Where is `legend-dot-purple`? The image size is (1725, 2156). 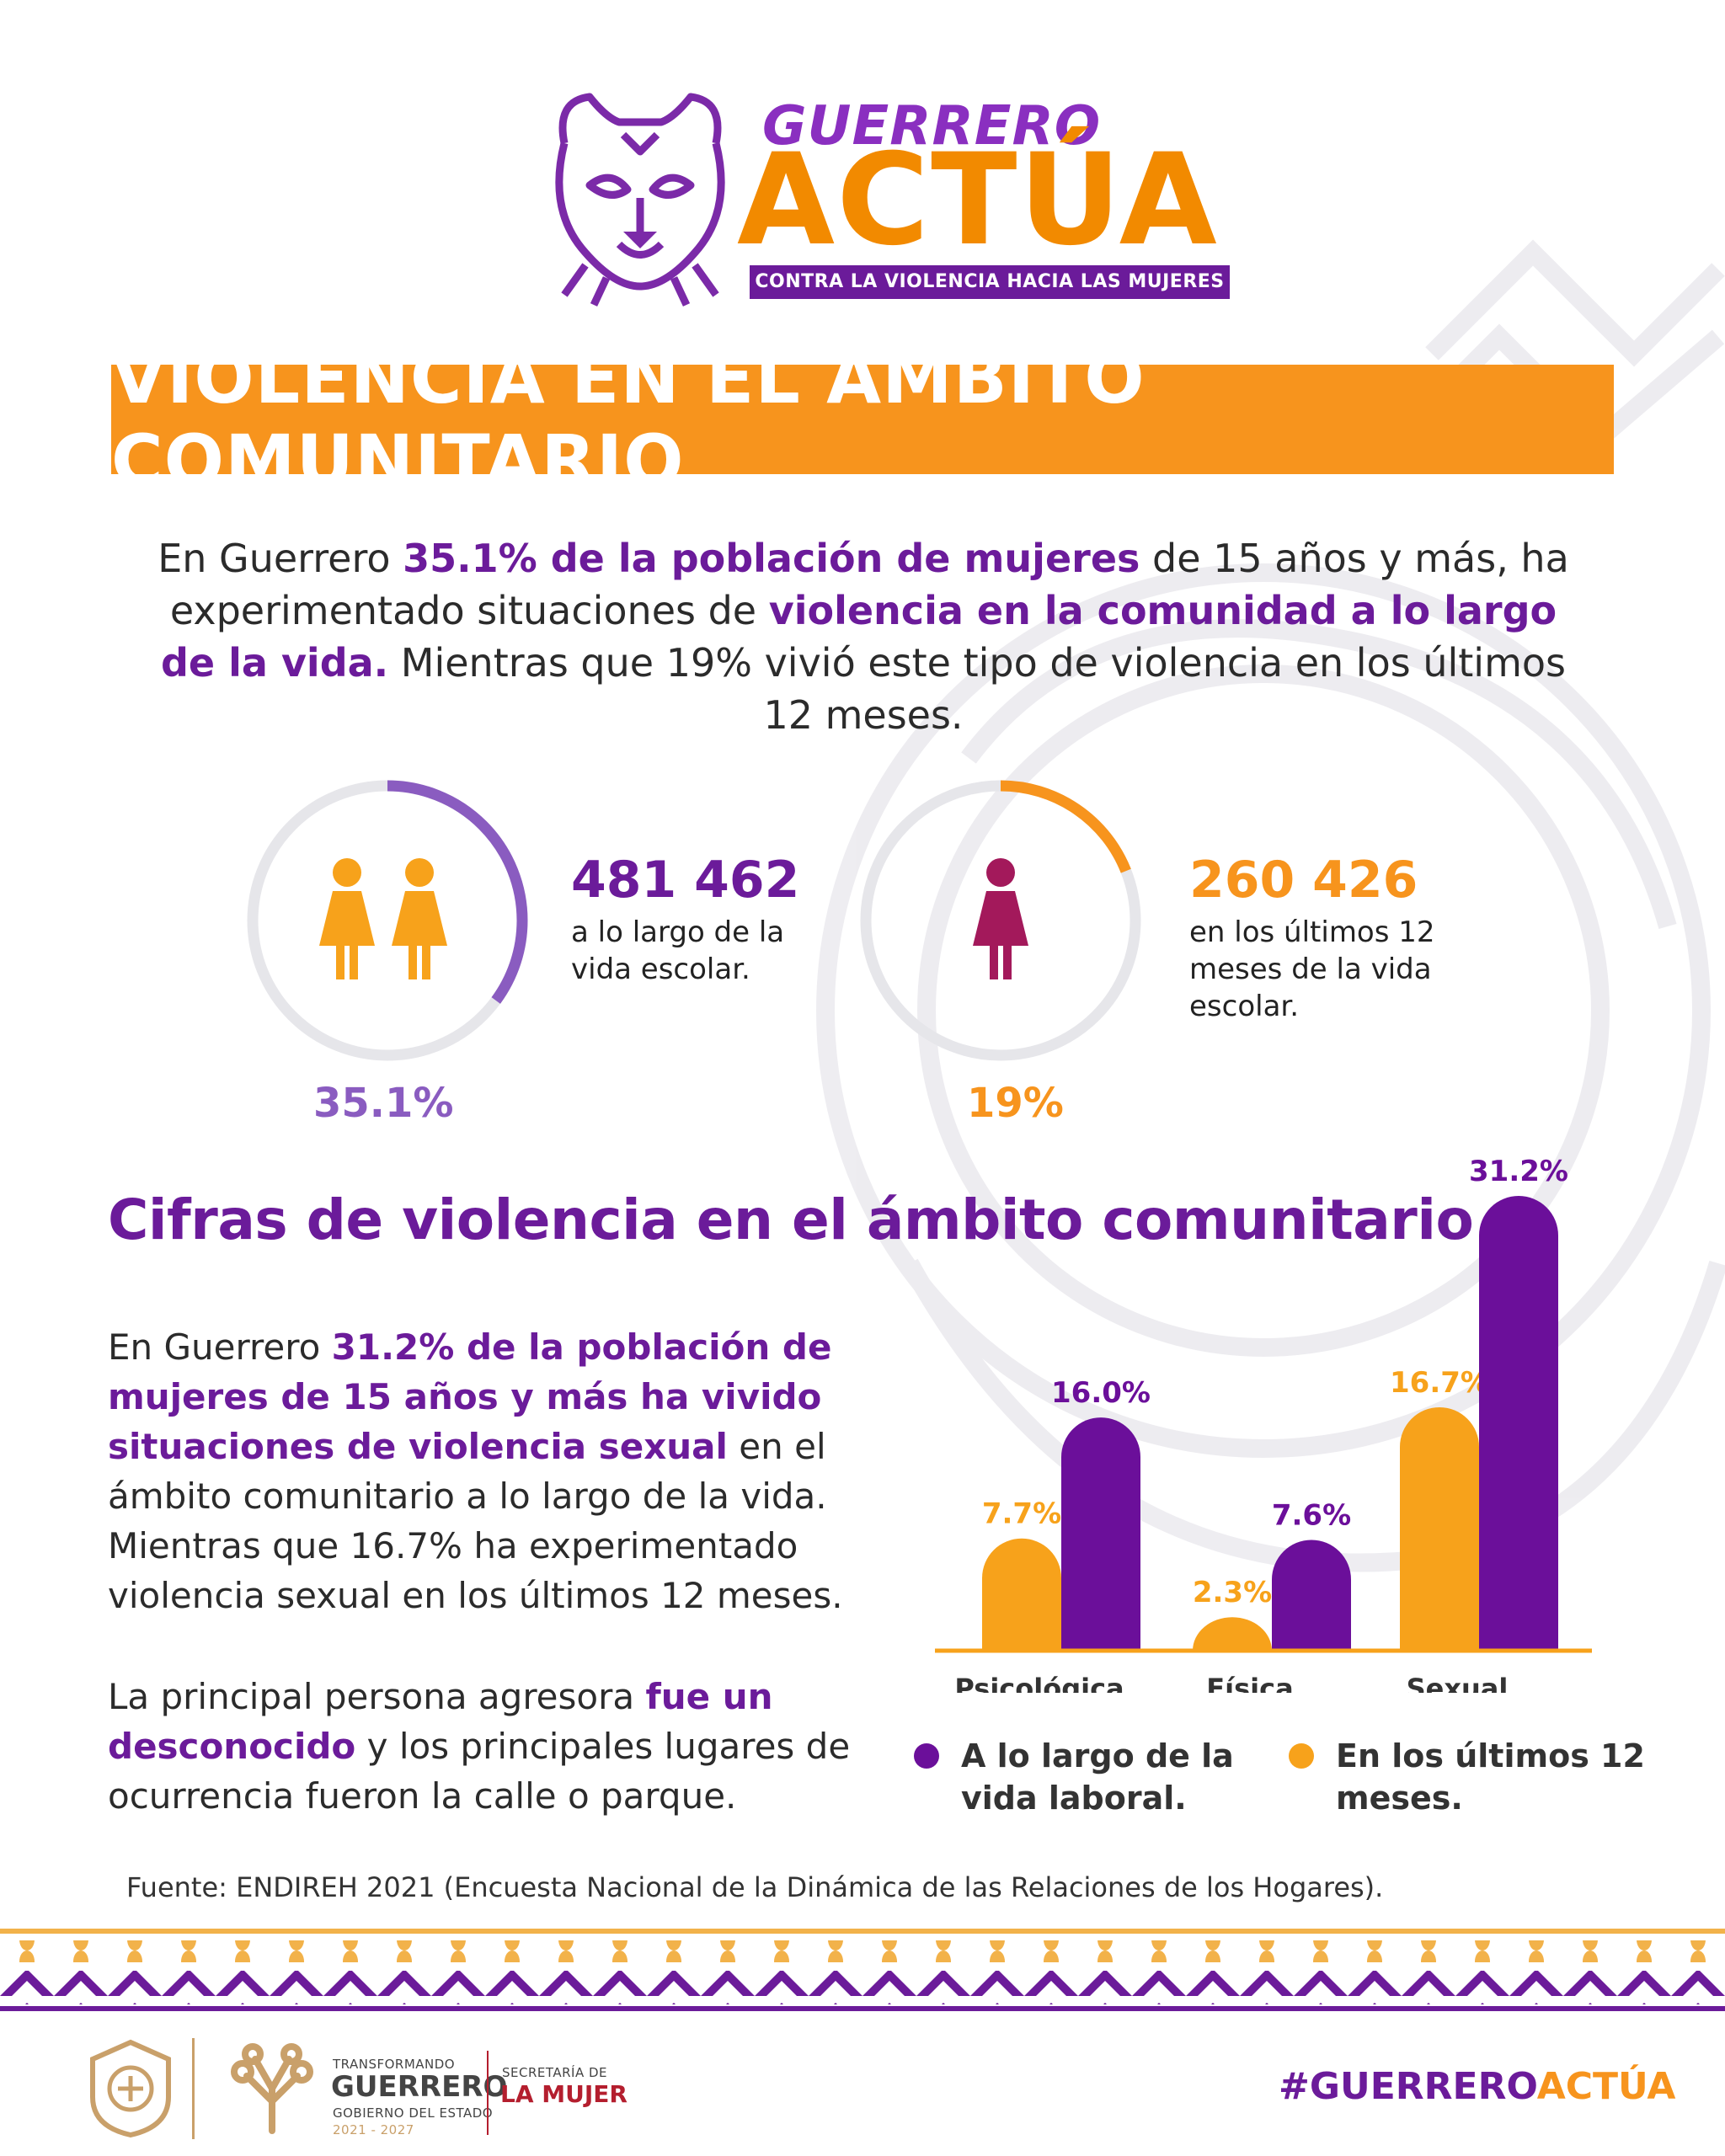 legend-dot-purple is located at coordinates (926, 1756).